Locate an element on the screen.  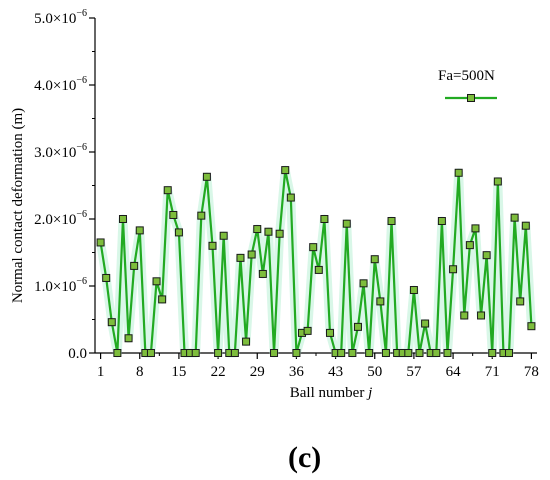
x-tick-label: 22 is located at coordinates (218, 372).